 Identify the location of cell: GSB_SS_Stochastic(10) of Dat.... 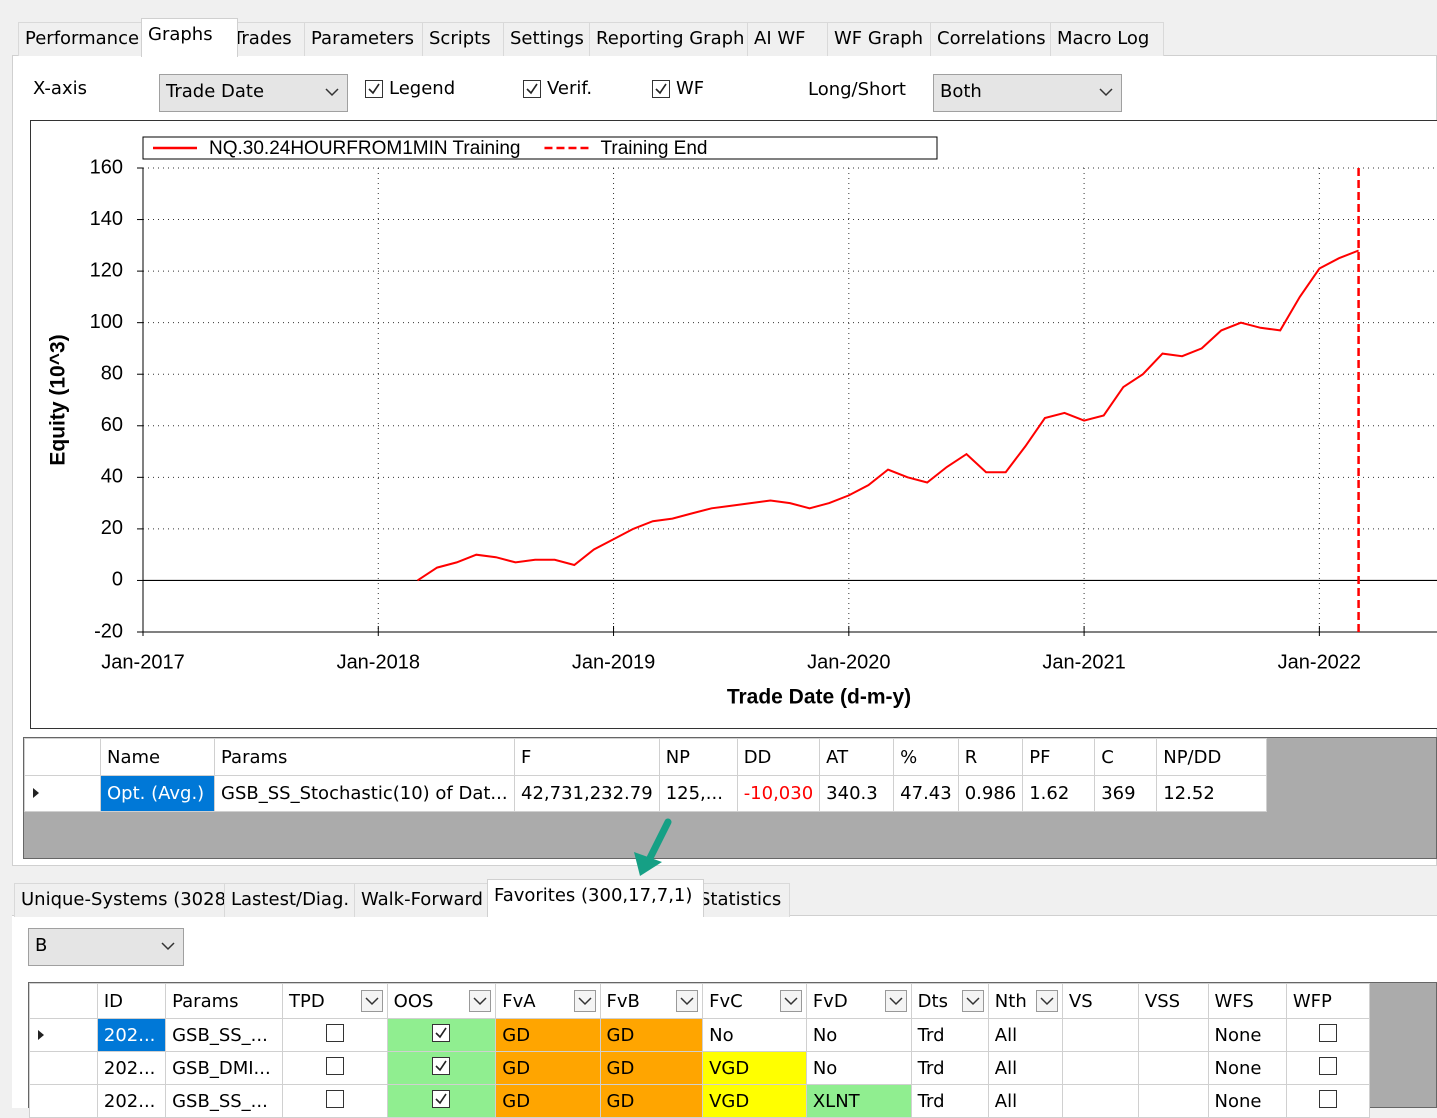
(364, 793).